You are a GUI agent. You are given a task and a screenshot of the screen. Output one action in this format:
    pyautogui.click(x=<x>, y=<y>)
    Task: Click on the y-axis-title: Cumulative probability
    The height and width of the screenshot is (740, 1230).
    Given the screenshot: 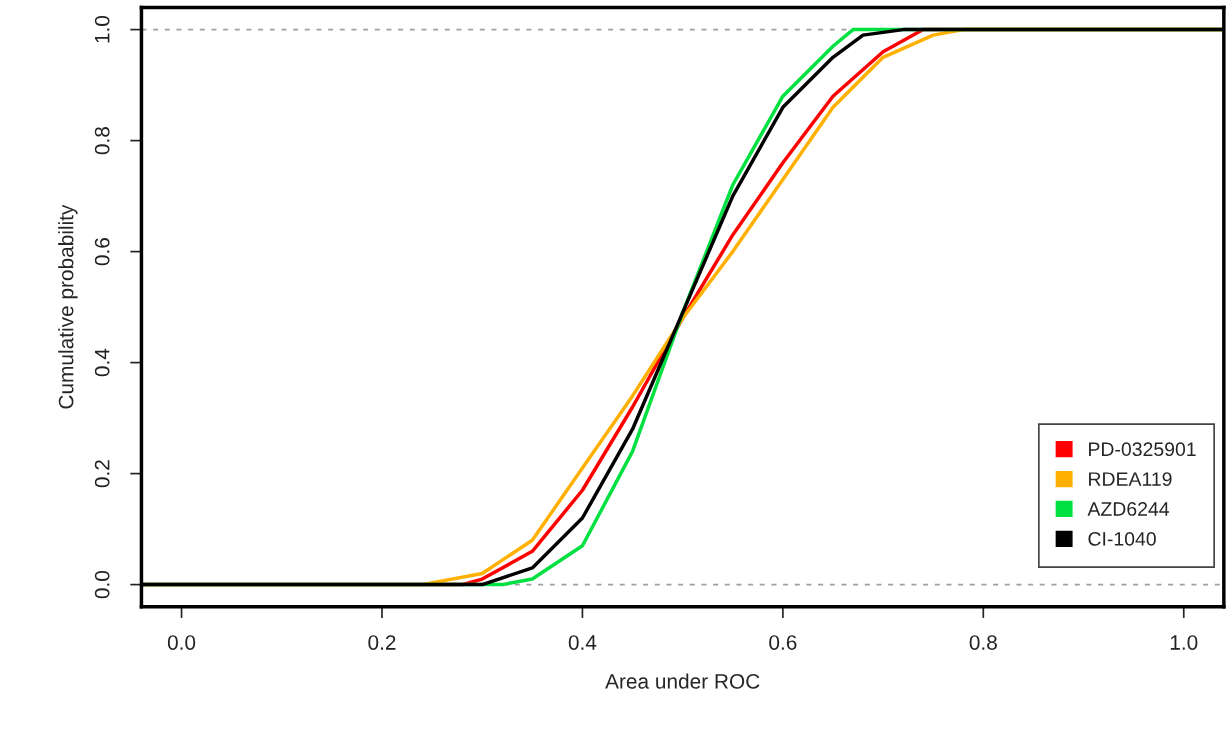 What is the action you would take?
    pyautogui.click(x=68, y=306)
    